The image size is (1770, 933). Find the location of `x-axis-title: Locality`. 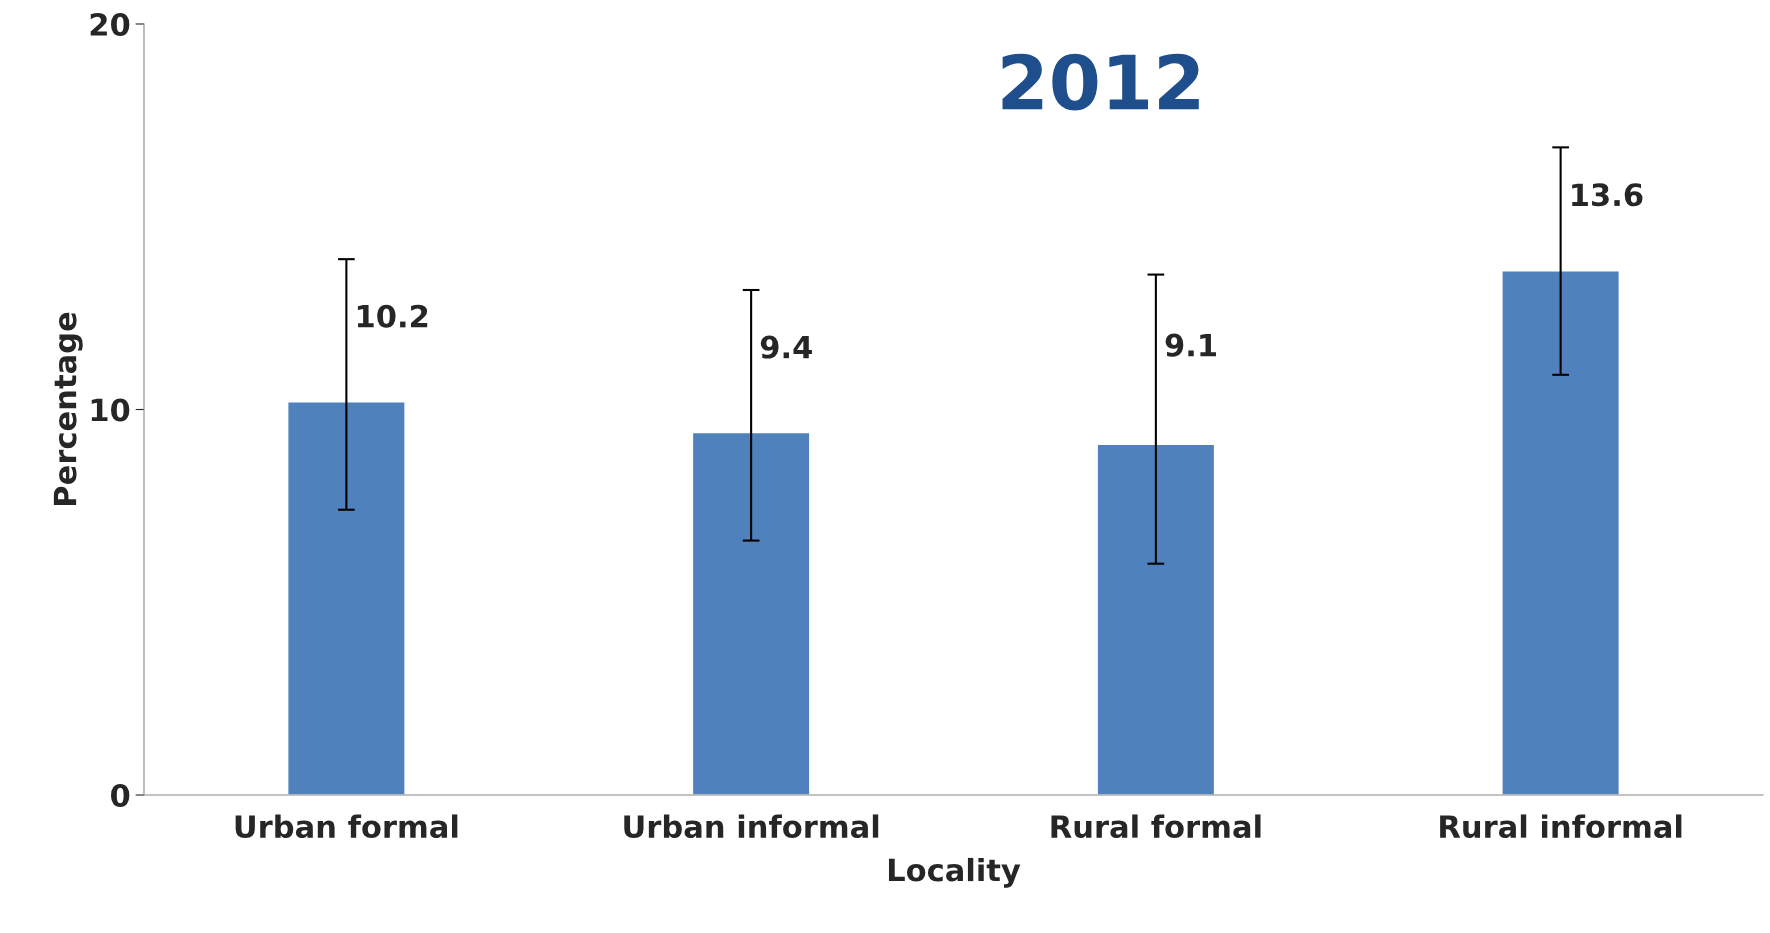

x-axis-title: Locality is located at coordinates (954, 872).